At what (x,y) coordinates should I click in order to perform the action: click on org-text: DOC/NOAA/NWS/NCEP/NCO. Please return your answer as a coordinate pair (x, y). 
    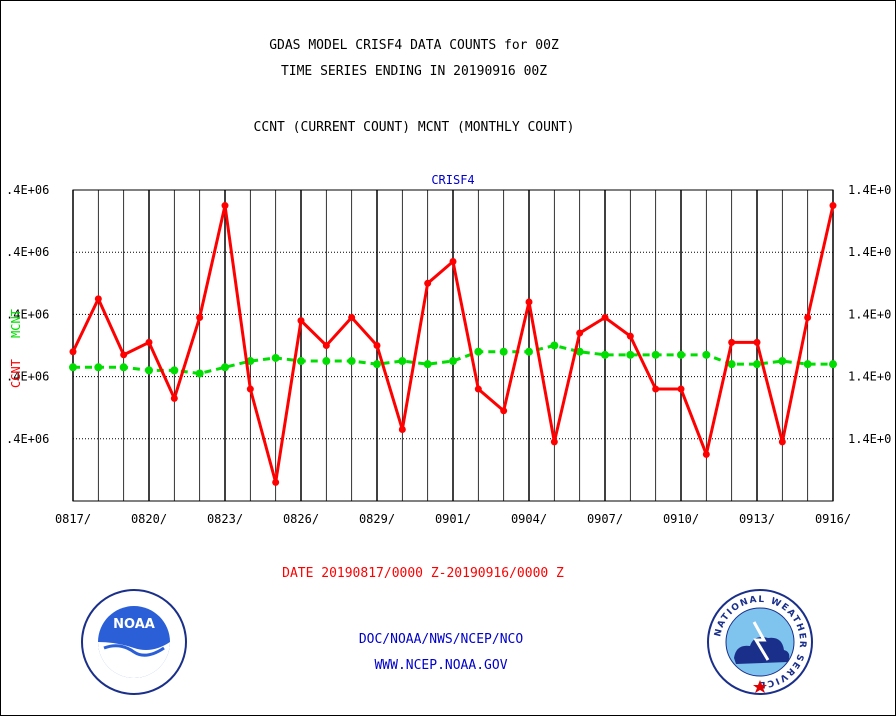
    Looking at the image, I should click on (441, 639).